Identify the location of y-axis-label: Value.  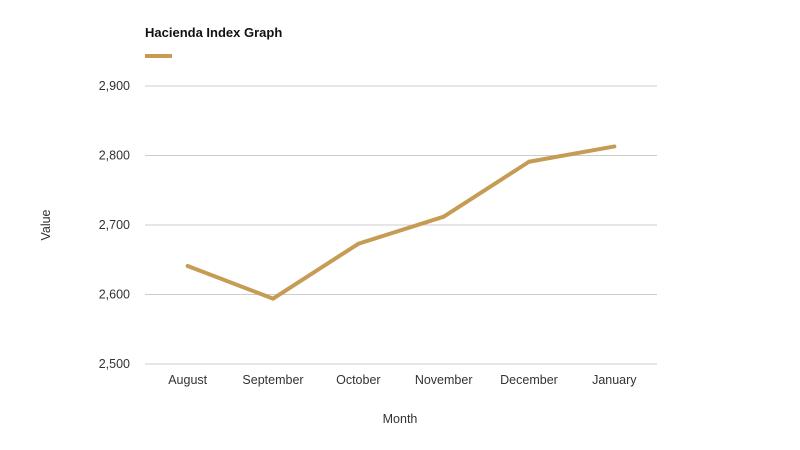
(46, 224).